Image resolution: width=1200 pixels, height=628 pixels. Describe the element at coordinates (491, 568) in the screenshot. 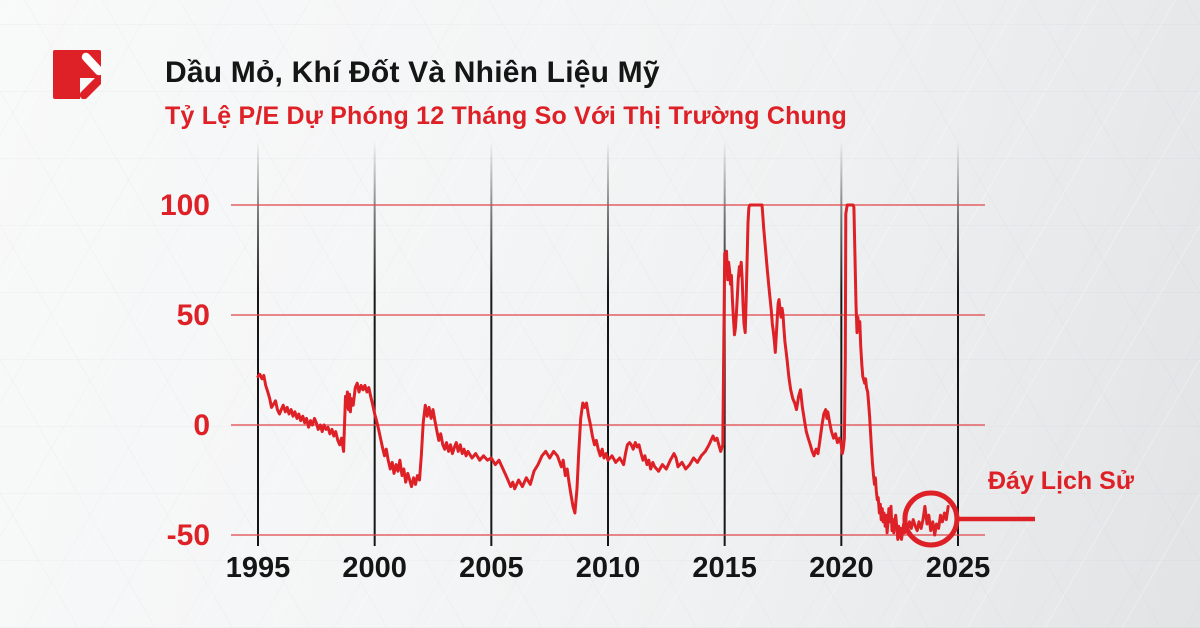

I see `x-tick-label-2005: 2005` at that location.